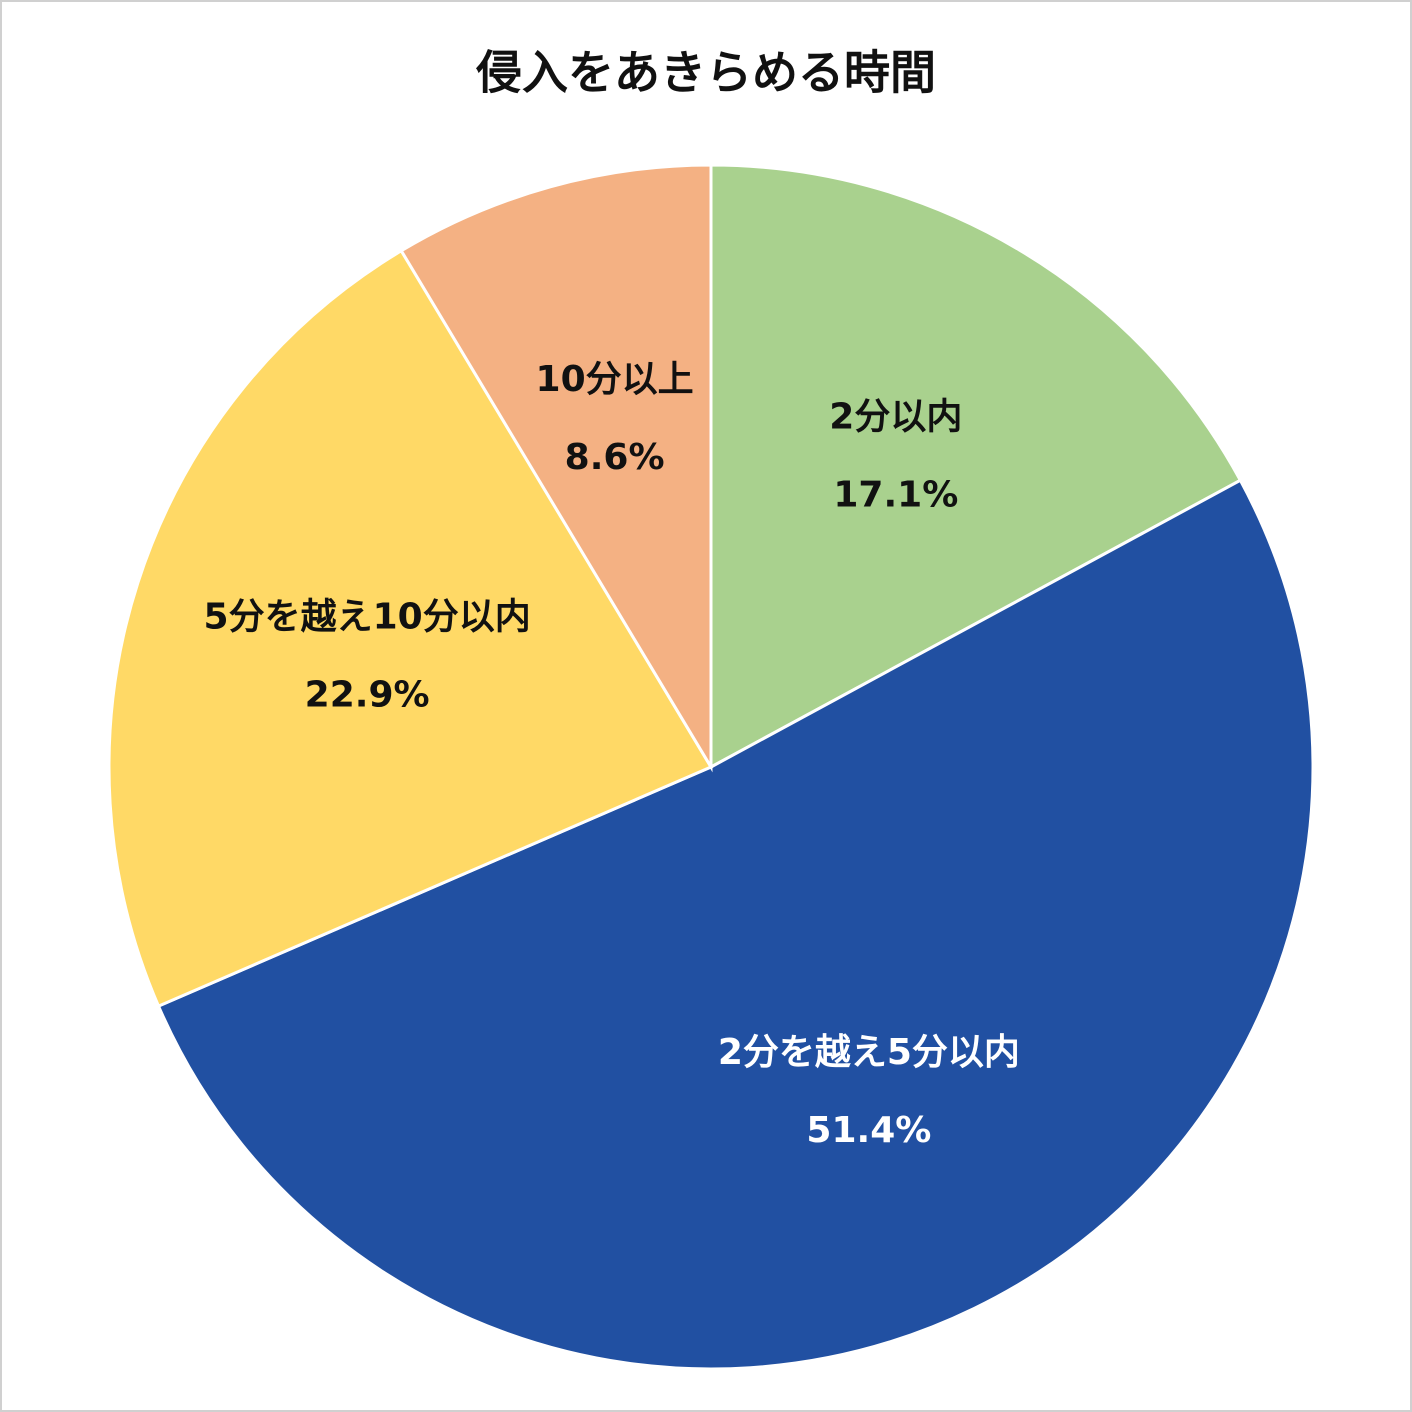  What do you see at coordinates (895, 495) in the screenshot?
I see `value-label: 17.1%` at bounding box center [895, 495].